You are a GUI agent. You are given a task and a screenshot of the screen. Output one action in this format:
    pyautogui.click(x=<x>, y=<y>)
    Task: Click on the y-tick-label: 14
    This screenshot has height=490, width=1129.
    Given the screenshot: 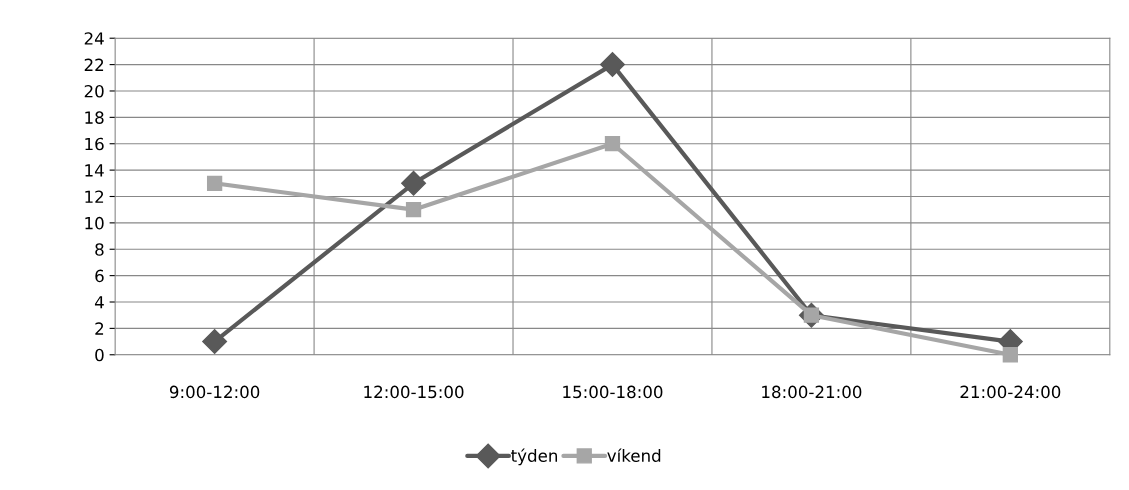 What is the action you would take?
    pyautogui.click(x=94, y=170)
    